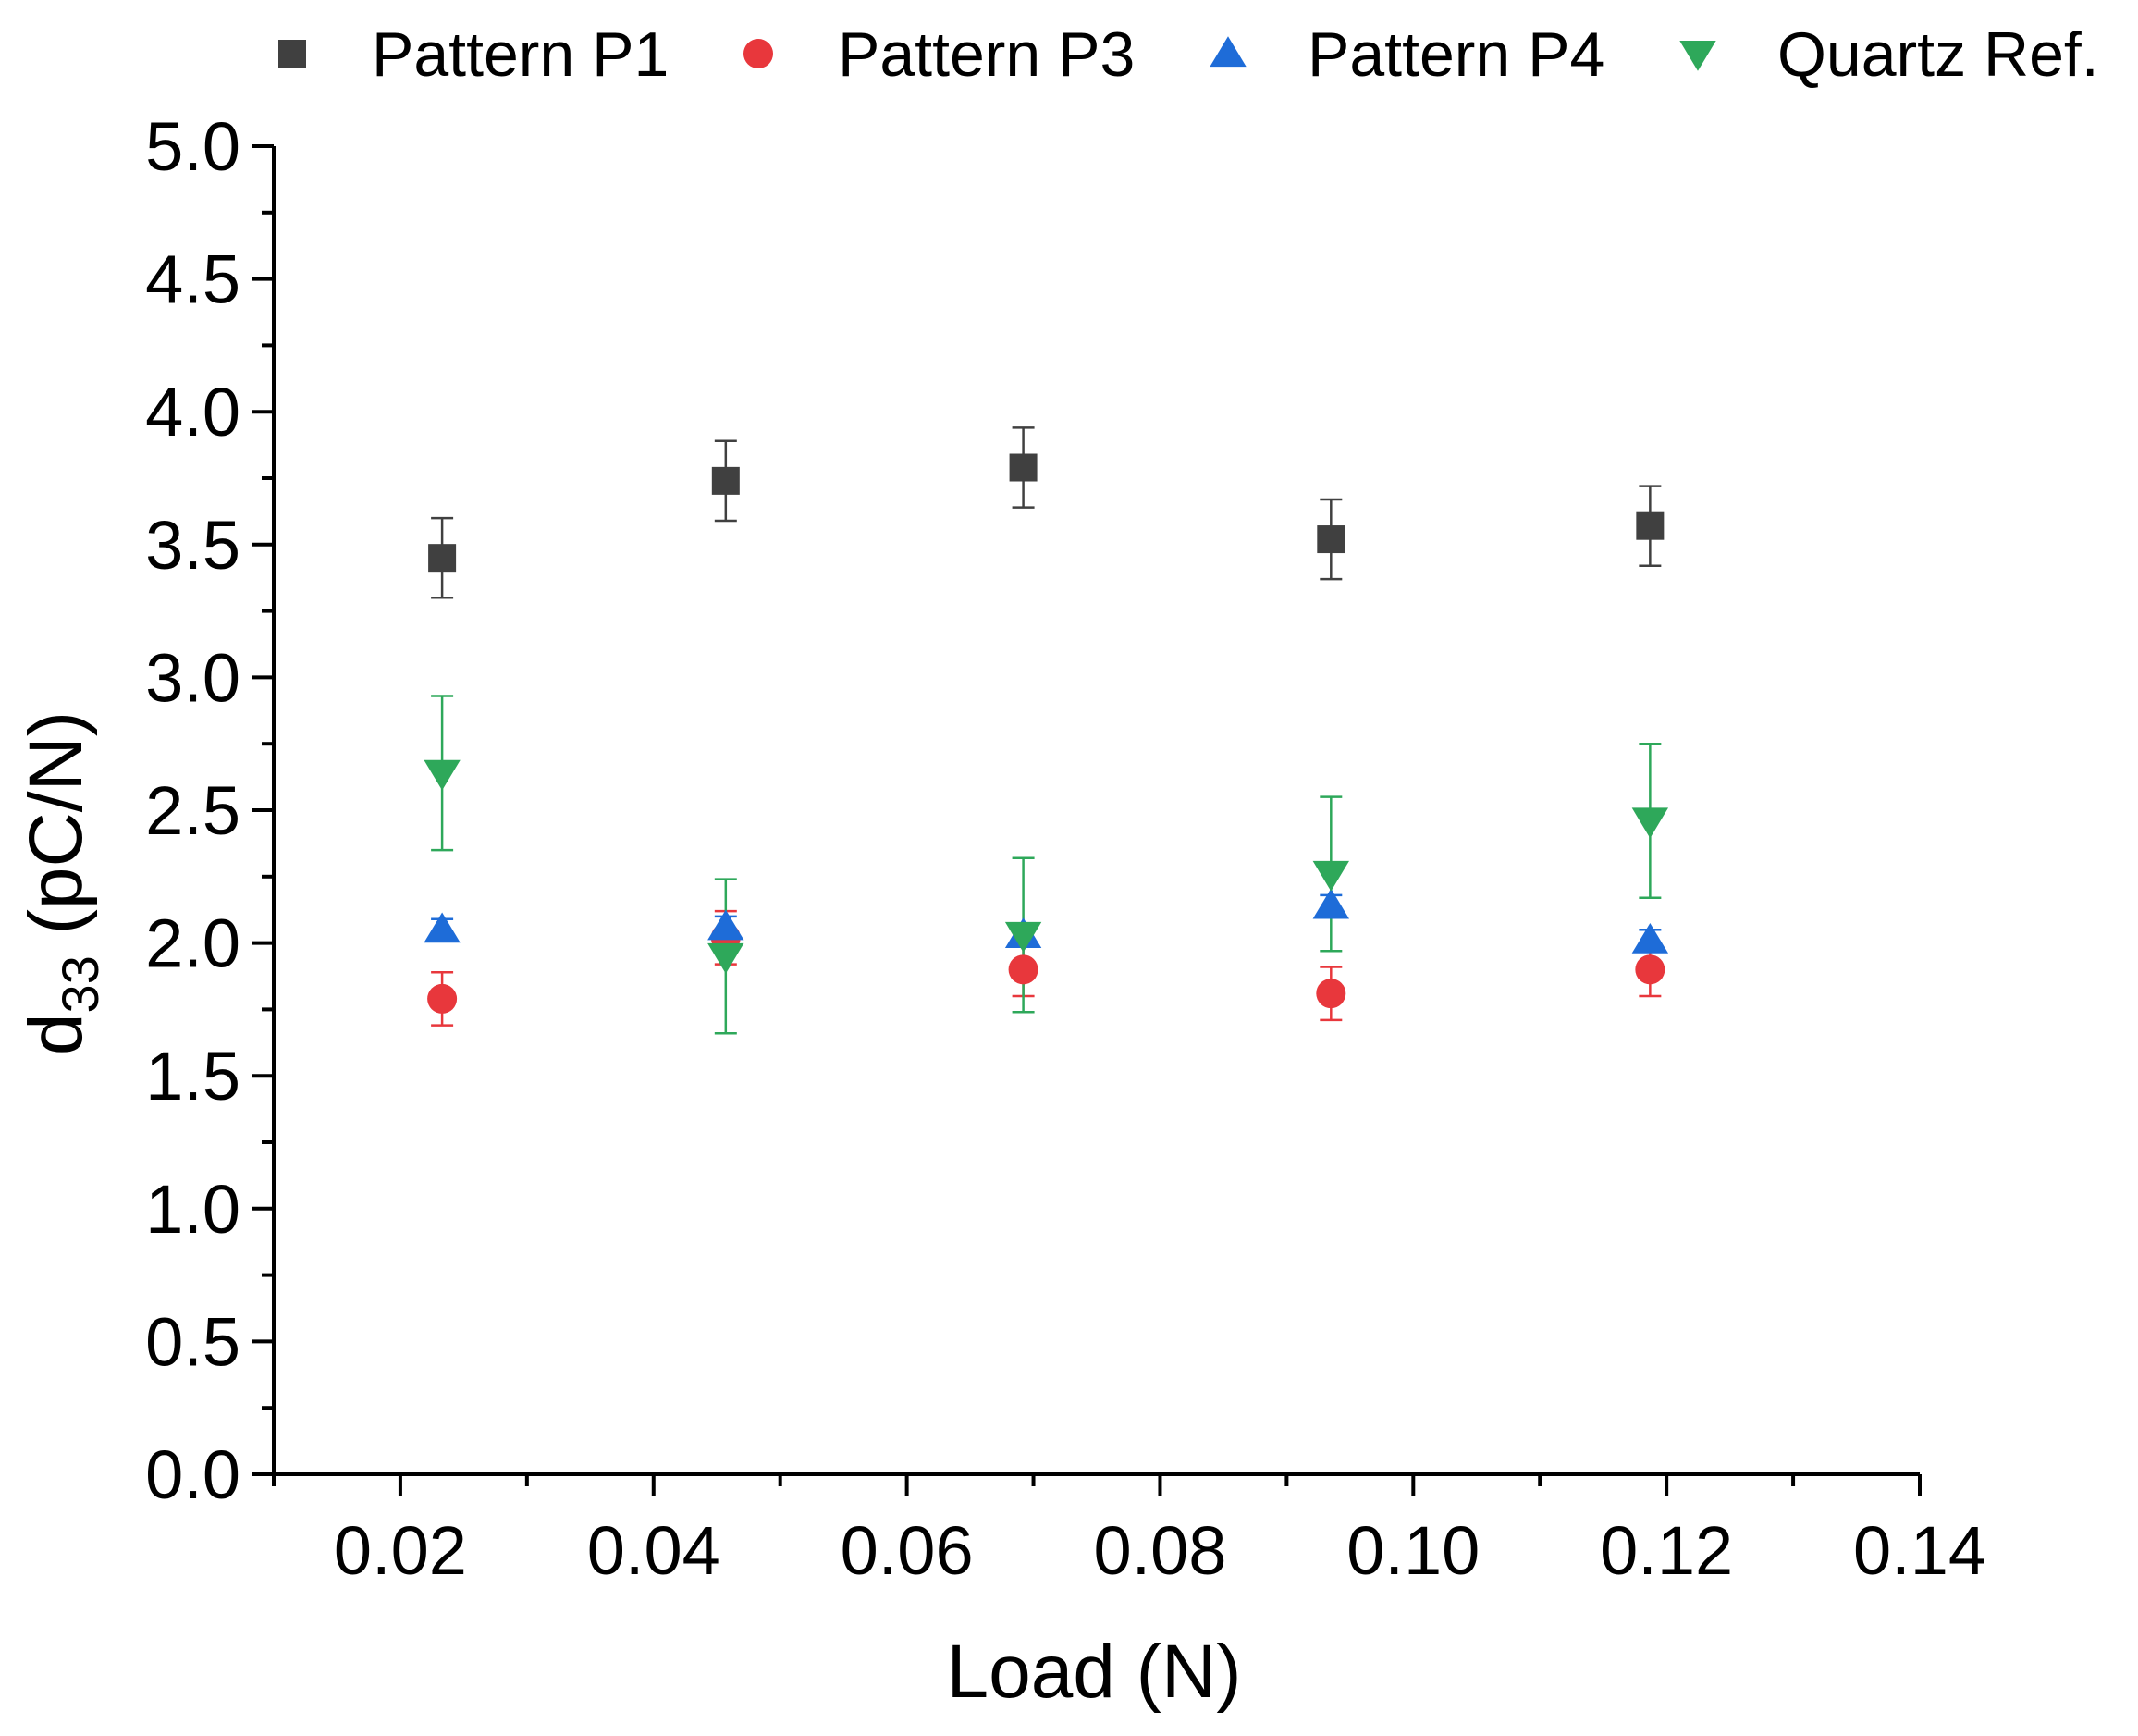  I want to click on y-tick-label: 5.0, so click(192, 146).